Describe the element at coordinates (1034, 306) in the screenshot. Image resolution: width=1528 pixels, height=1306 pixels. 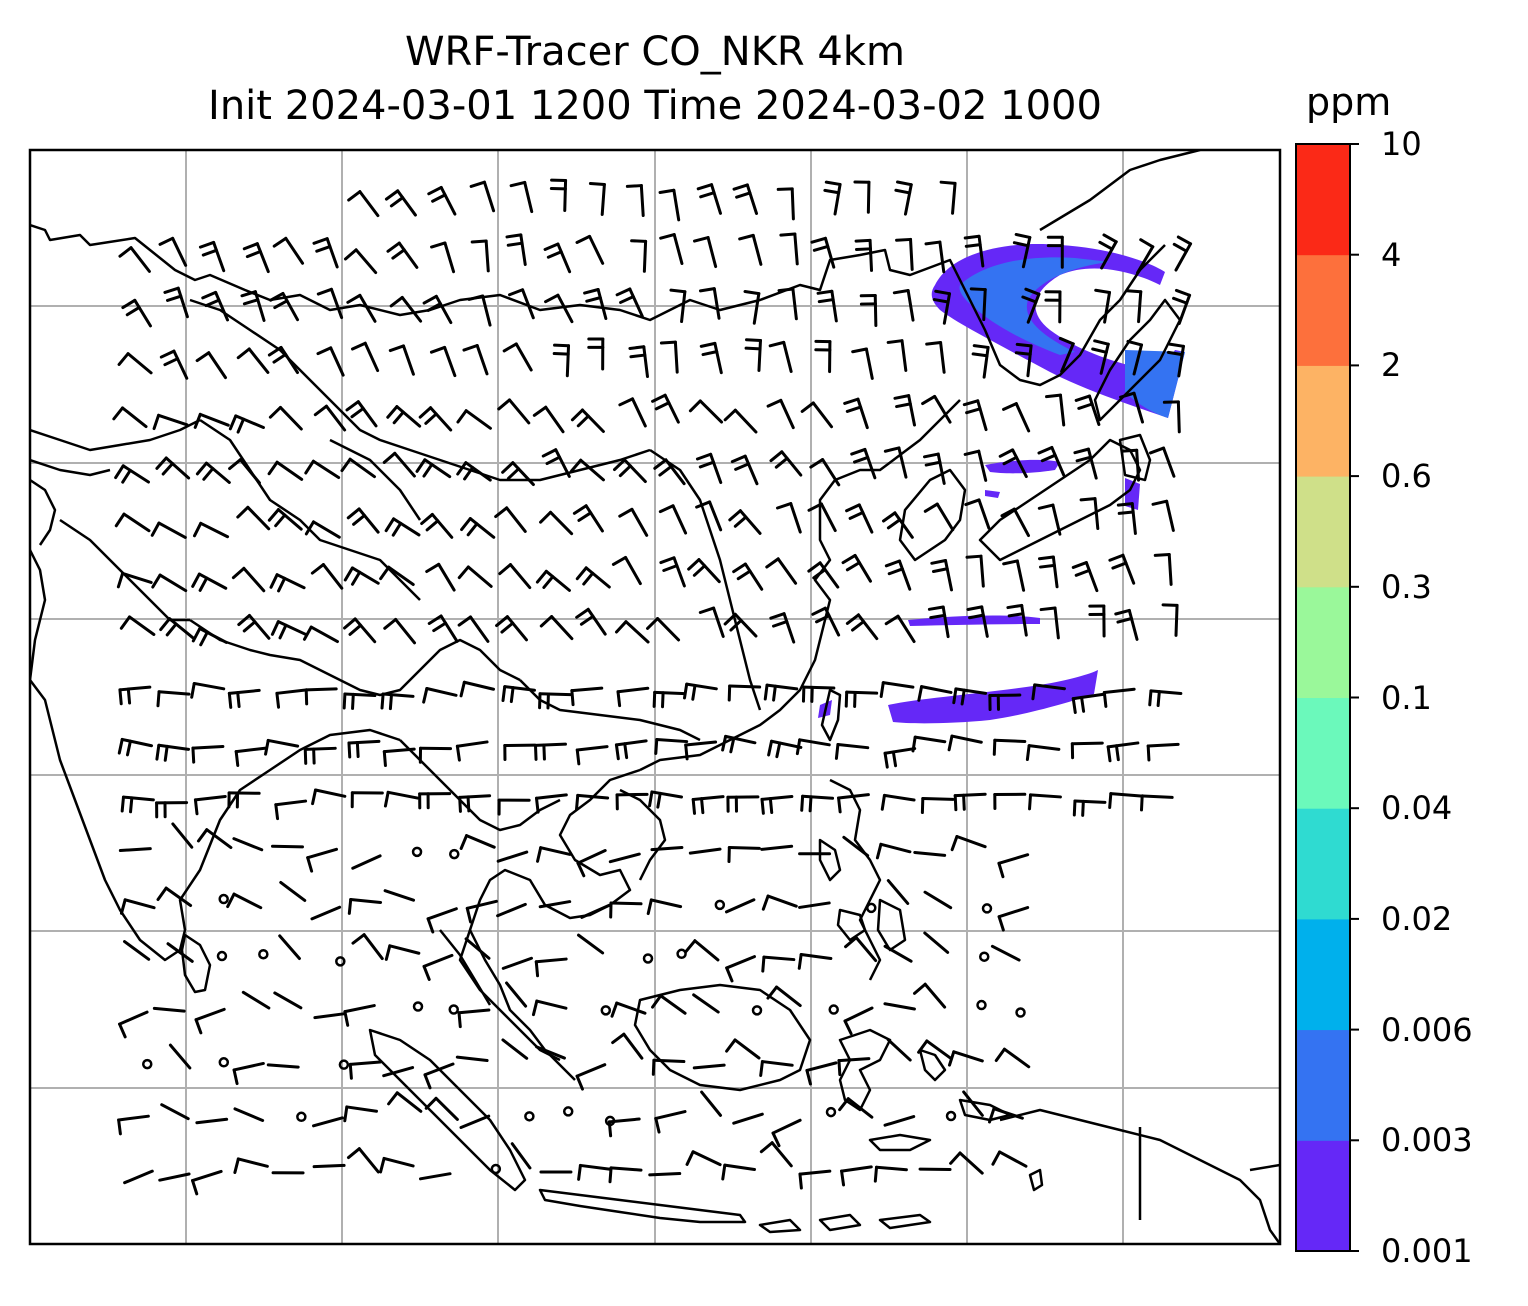
I see `plume-north-core` at that location.